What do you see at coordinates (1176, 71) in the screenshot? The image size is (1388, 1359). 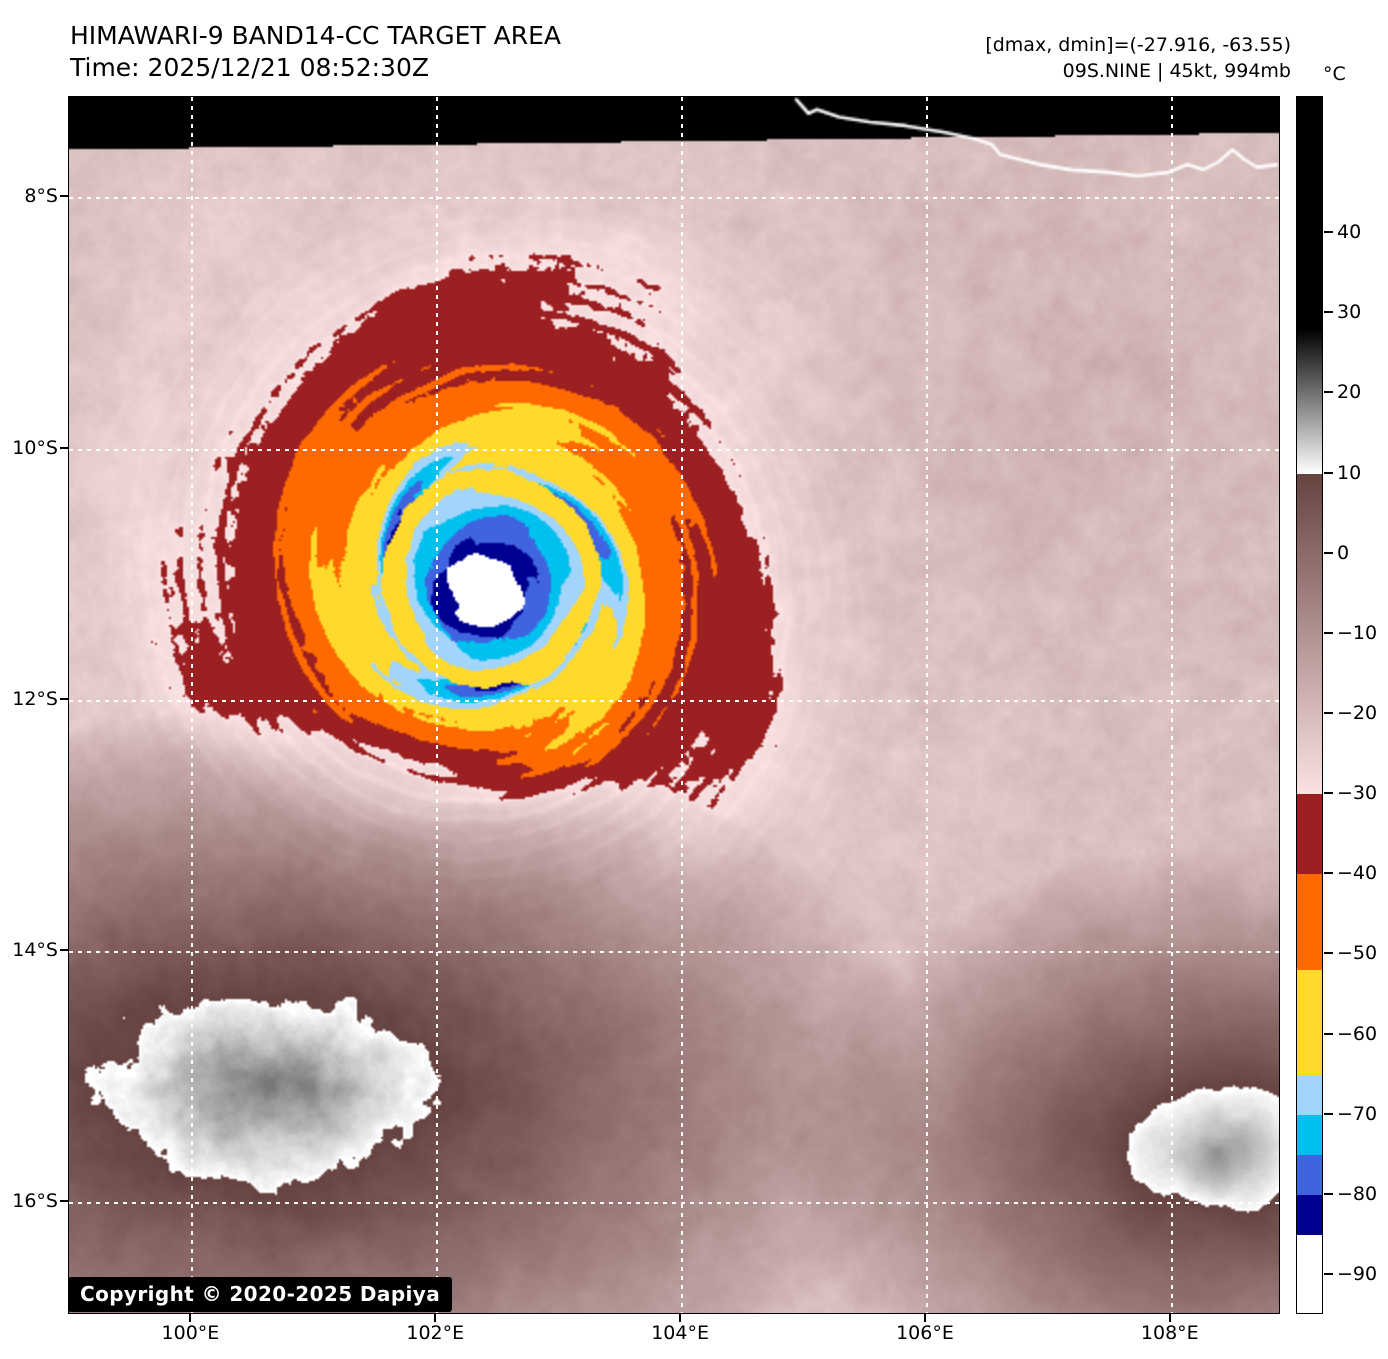 I see `storm-info-label: 09S.NINE | 45kt, 994mb` at bounding box center [1176, 71].